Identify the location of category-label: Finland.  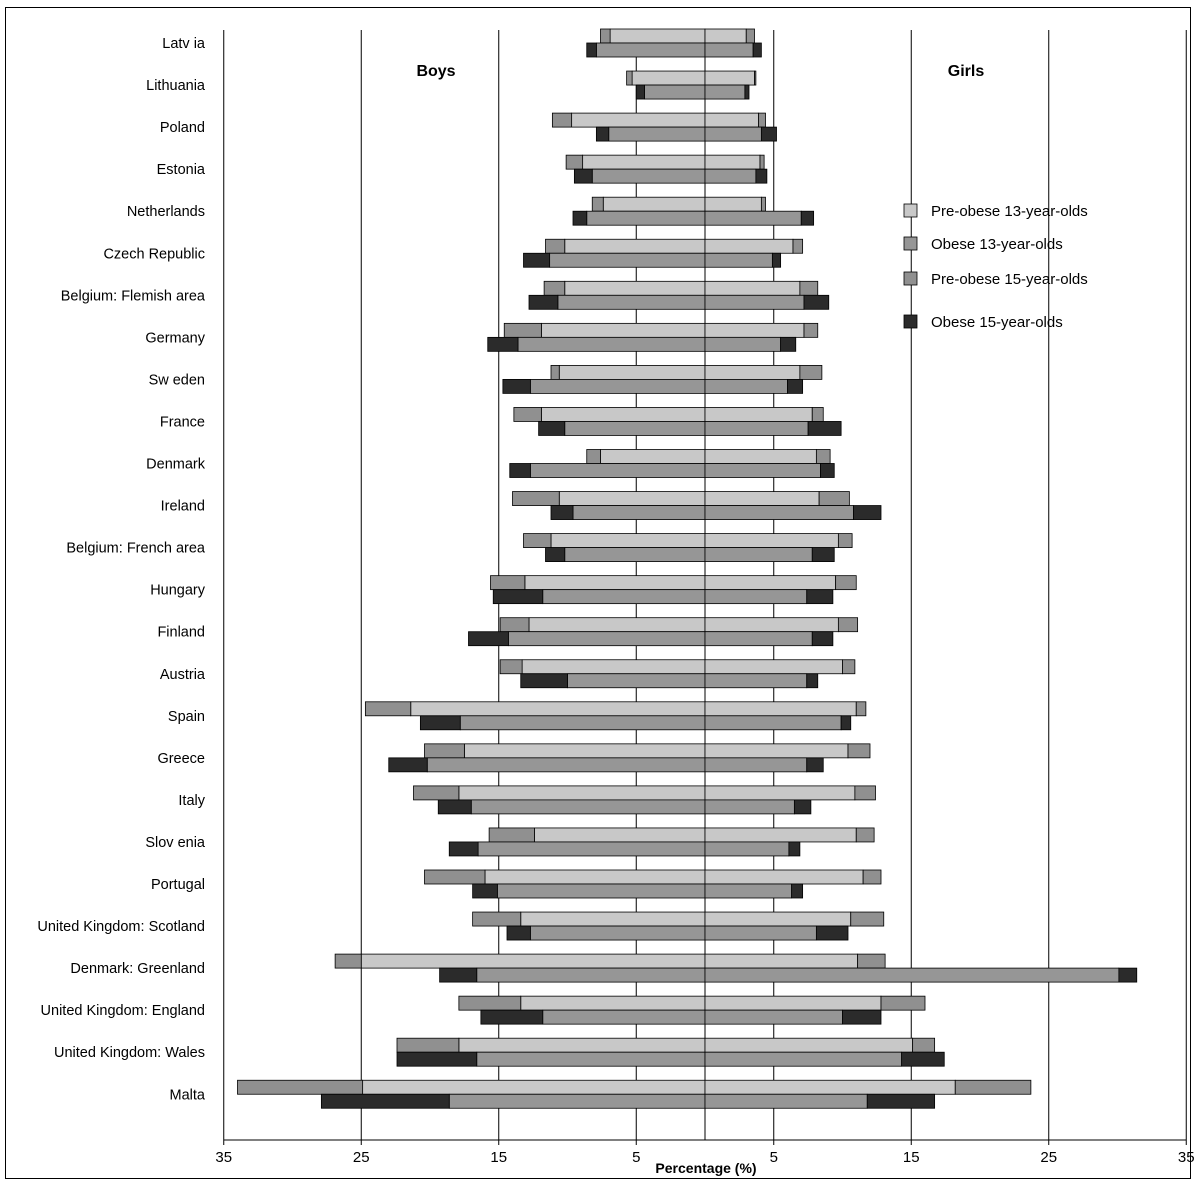
(181, 633).